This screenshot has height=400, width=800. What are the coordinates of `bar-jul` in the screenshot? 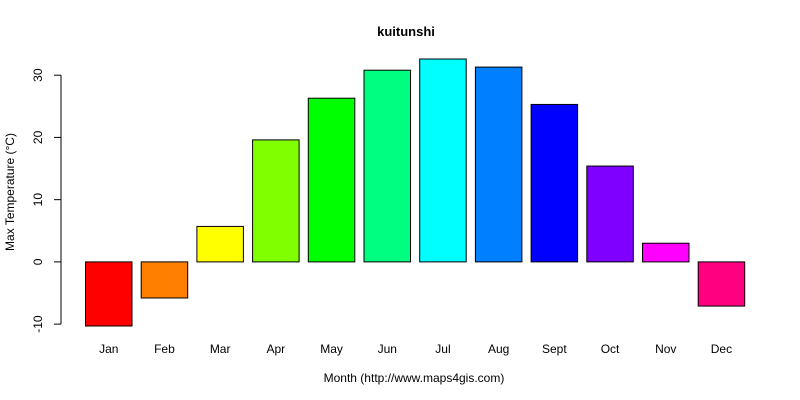 It's located at (443, 160).